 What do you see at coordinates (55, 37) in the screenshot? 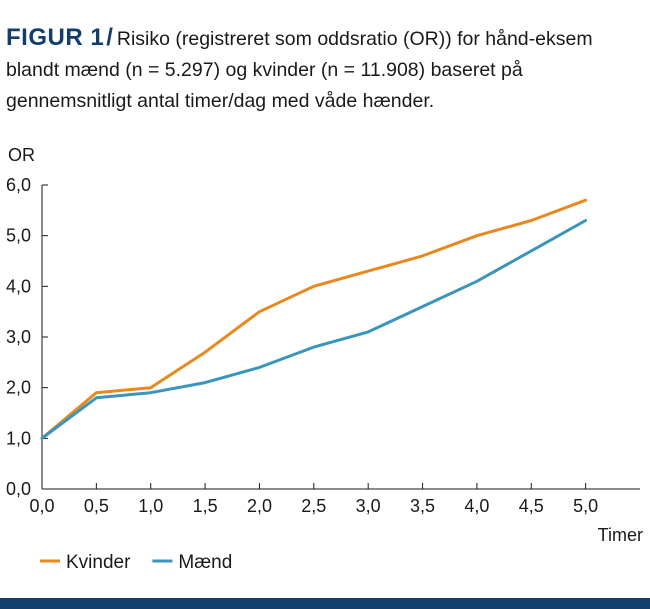
I see `figure-label: FIGUR 1` at bounding box center [55, 37].